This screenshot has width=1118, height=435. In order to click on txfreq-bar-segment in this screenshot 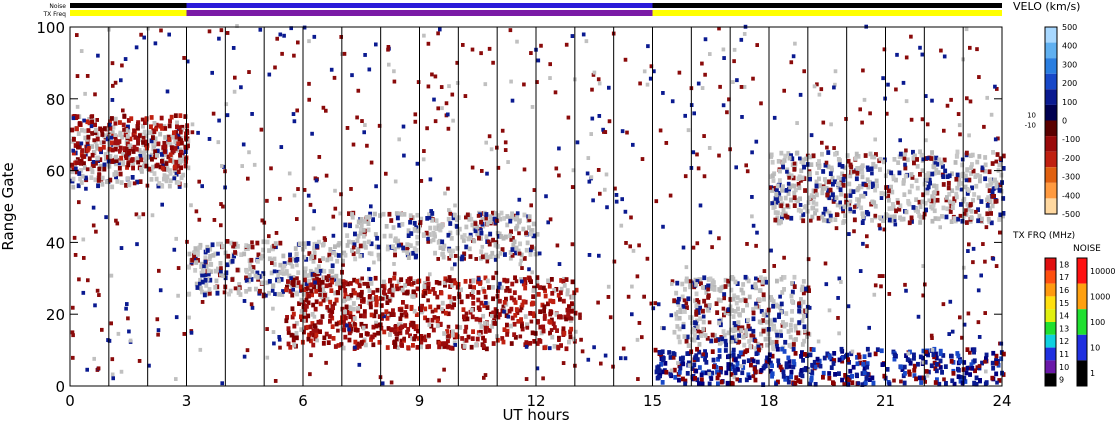, I will do `click(827, 13)`.